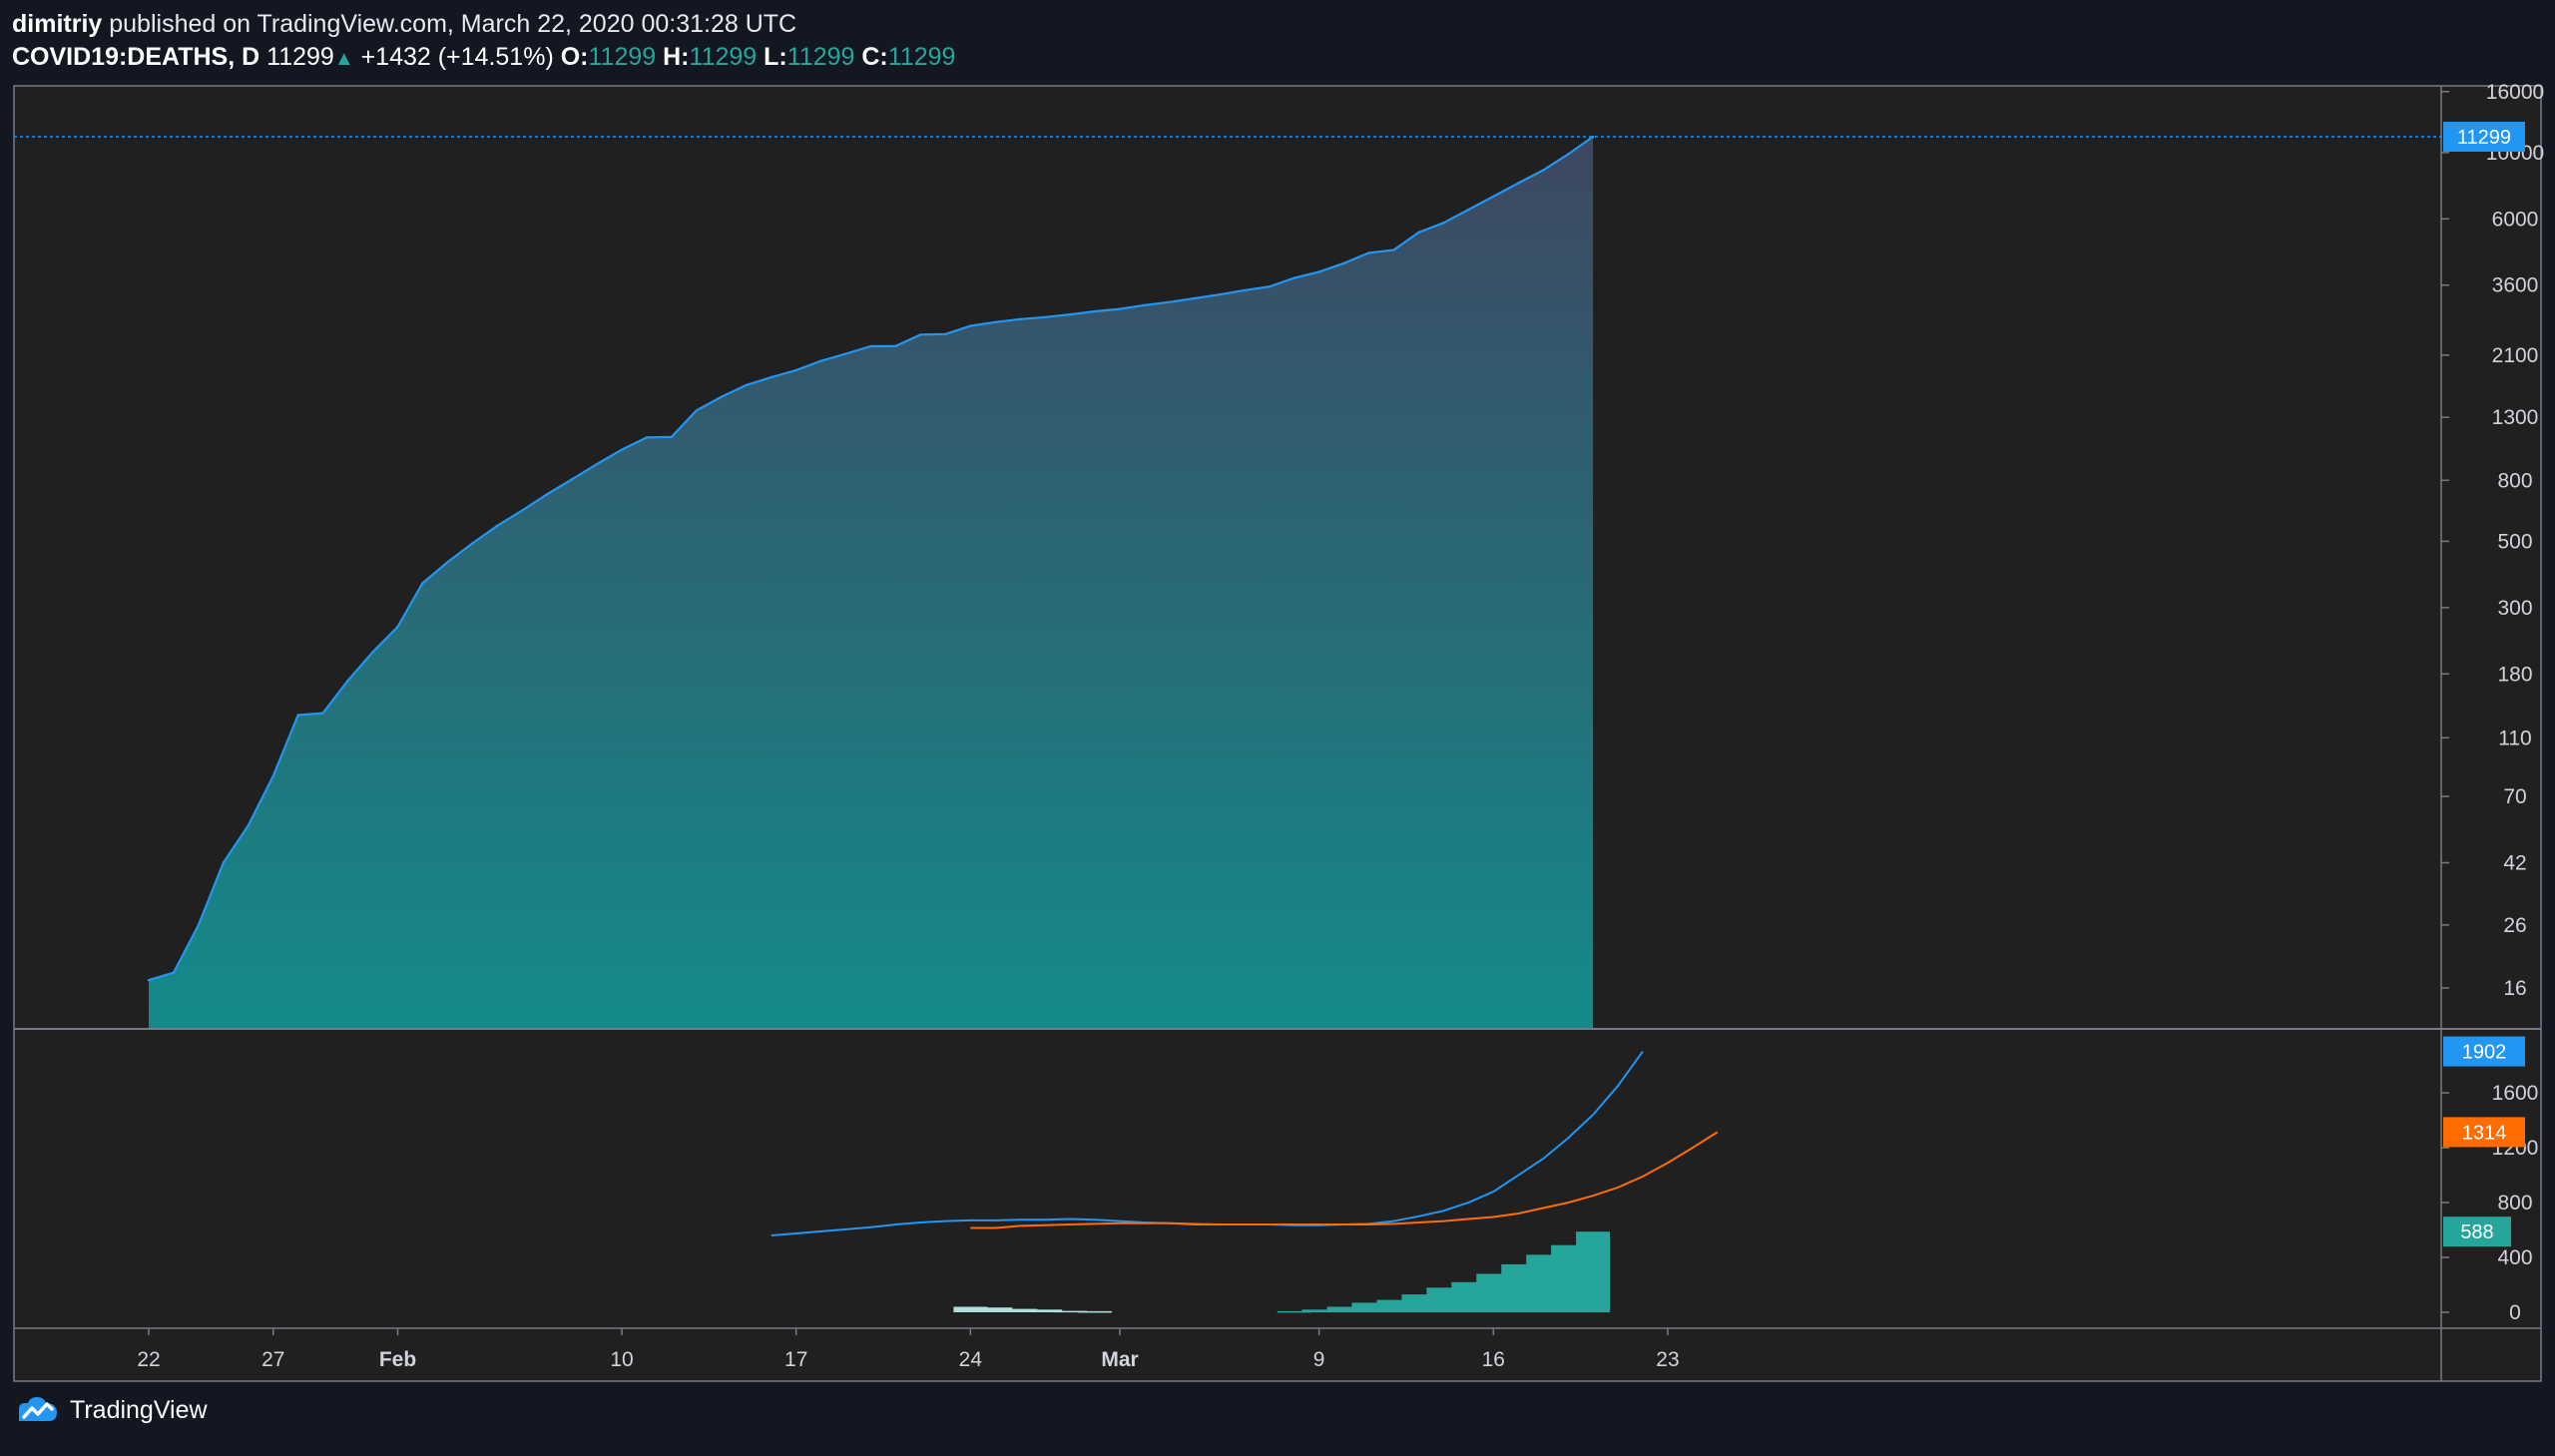 The image size is (2555, 1456). I want to click on price-tick-label: 500, so click(2514, 541).